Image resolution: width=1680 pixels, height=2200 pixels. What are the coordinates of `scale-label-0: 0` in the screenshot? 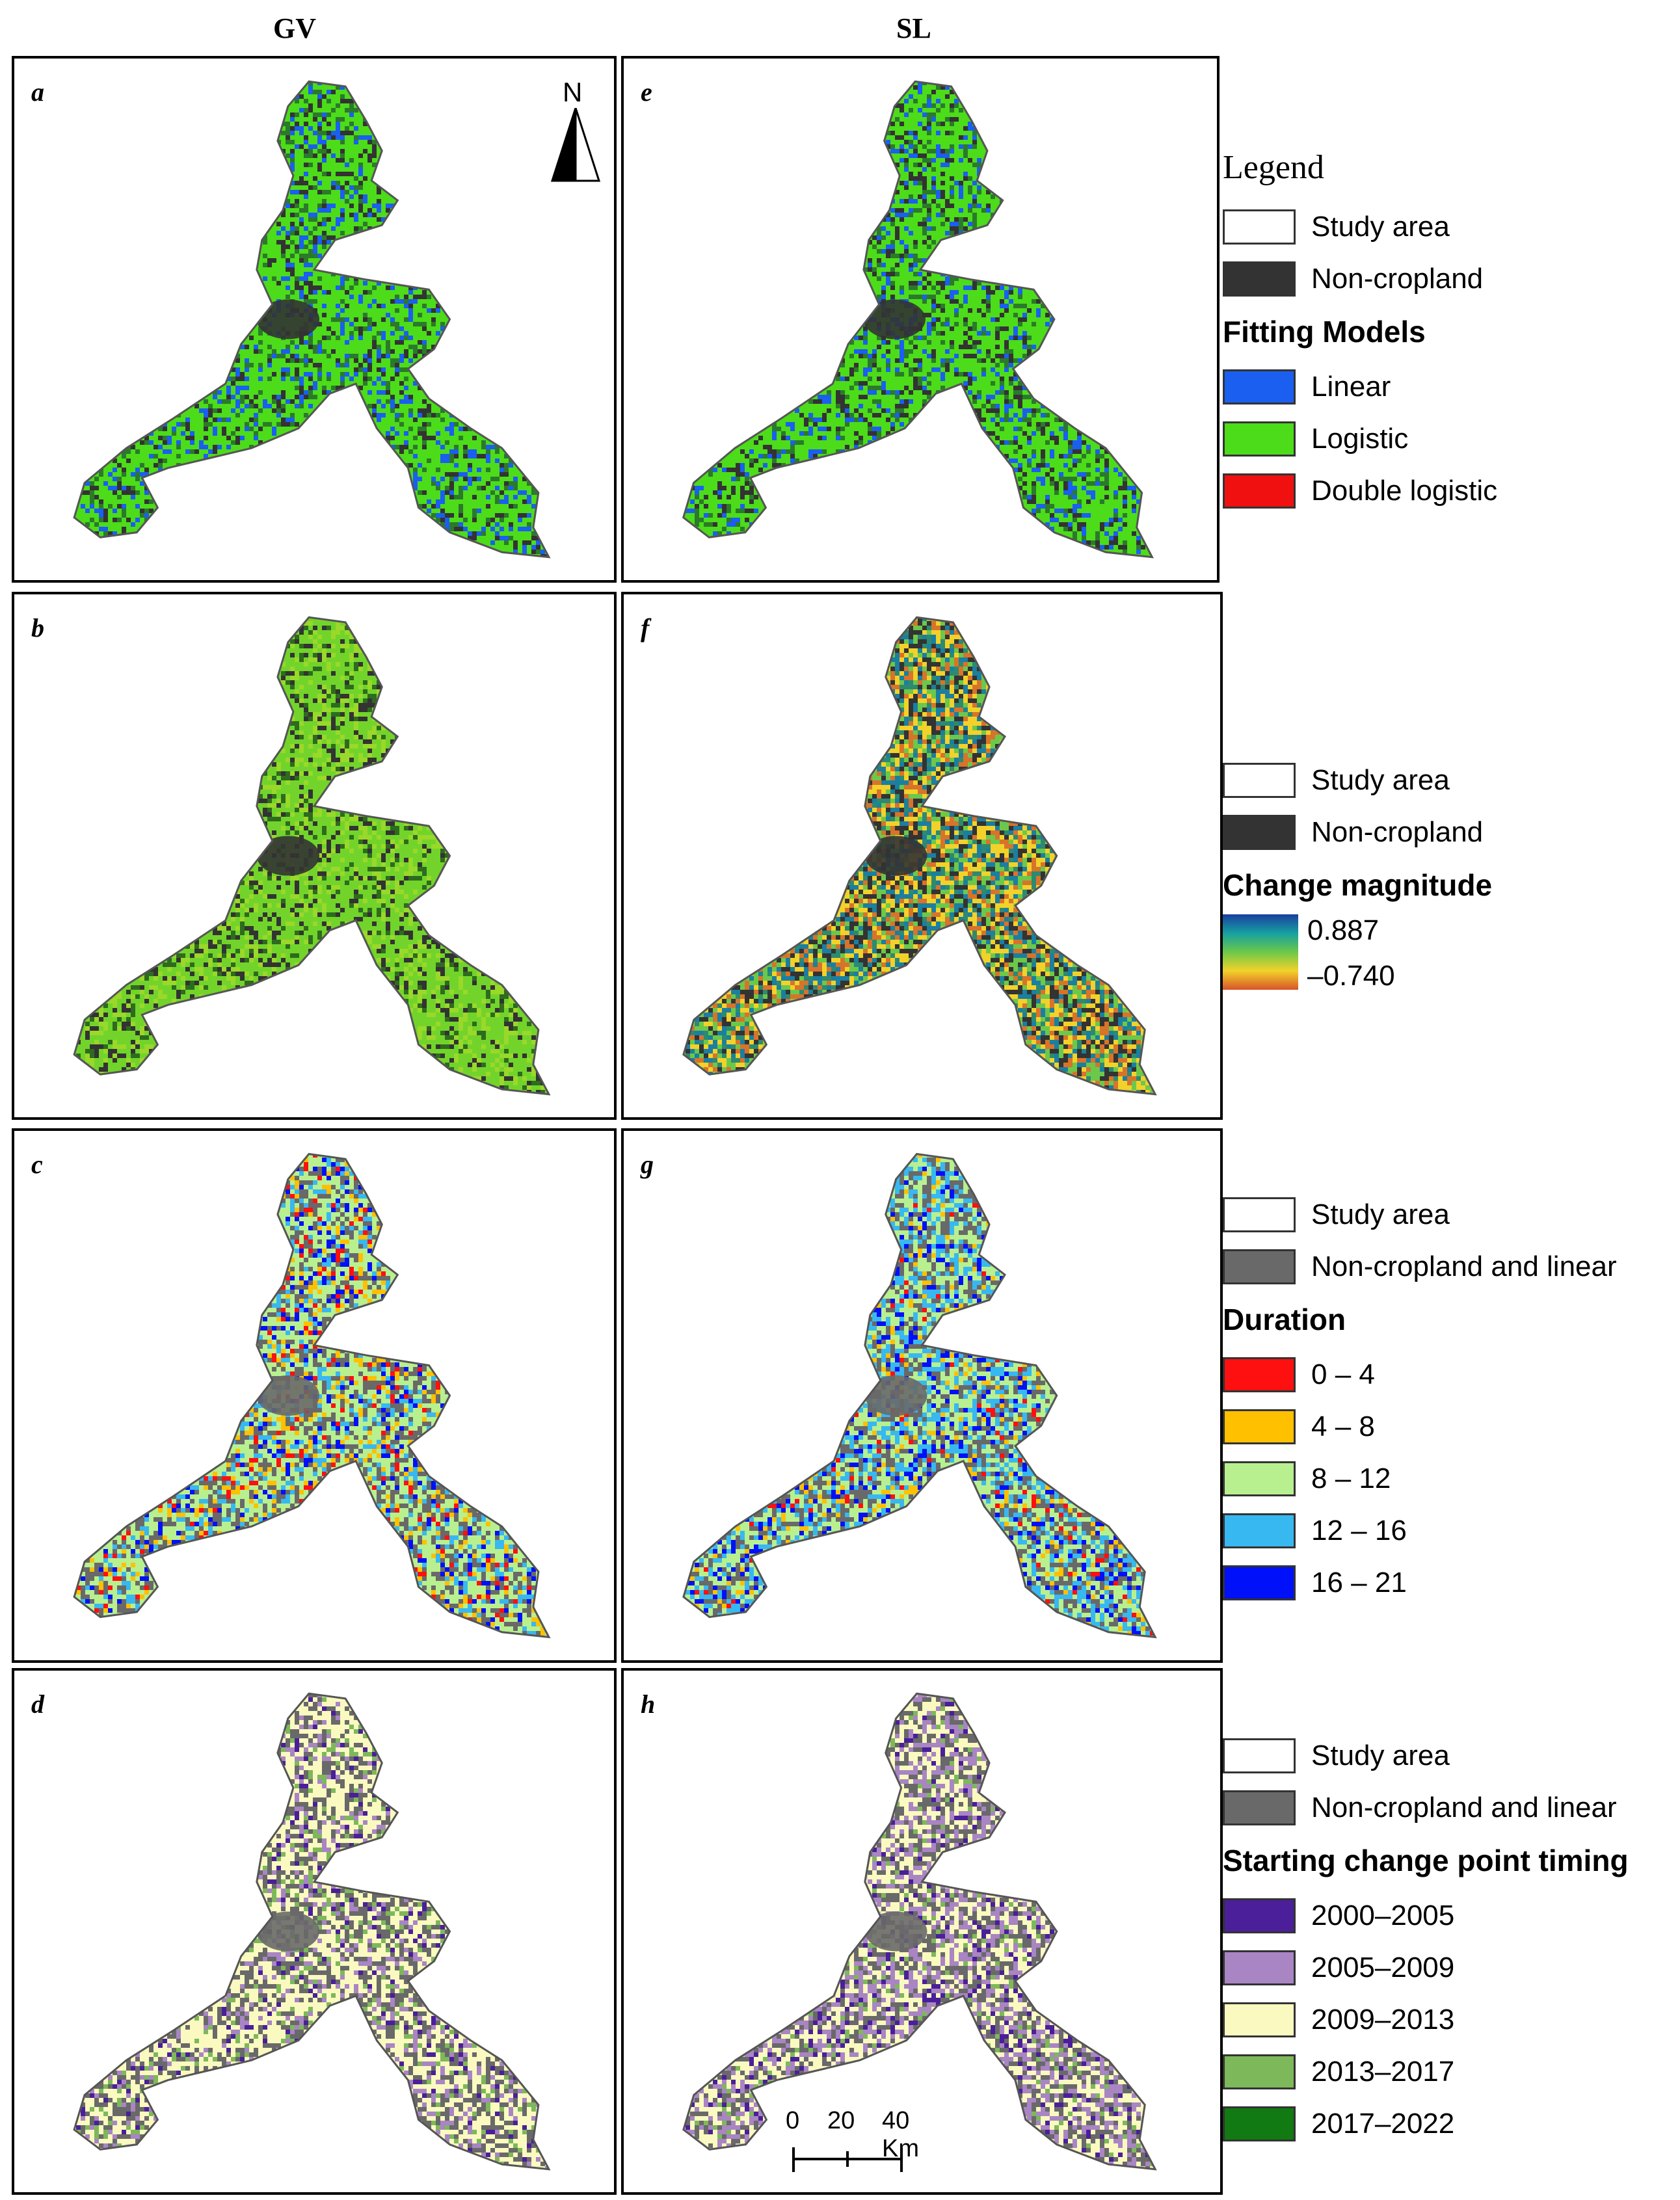 It's located at (792, 2121).